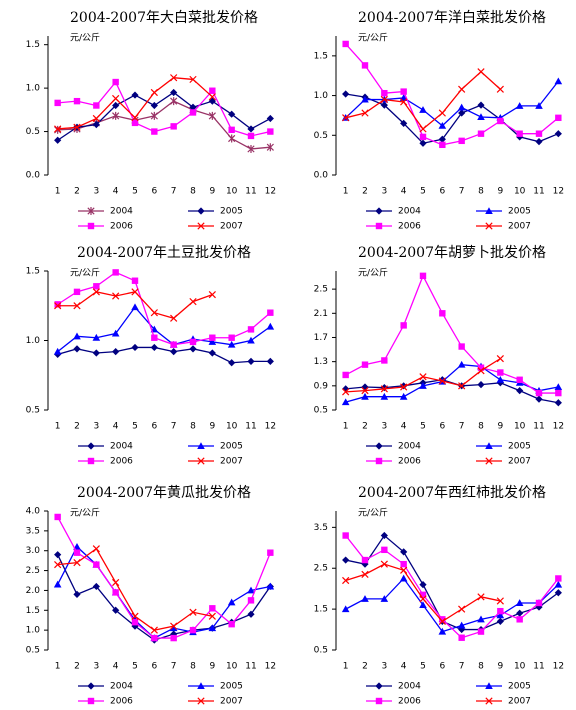  What do you see at coordinates (232, 667) in the screenshot?
I see `x-tick-label: 10` at bounding box center [232, 667].